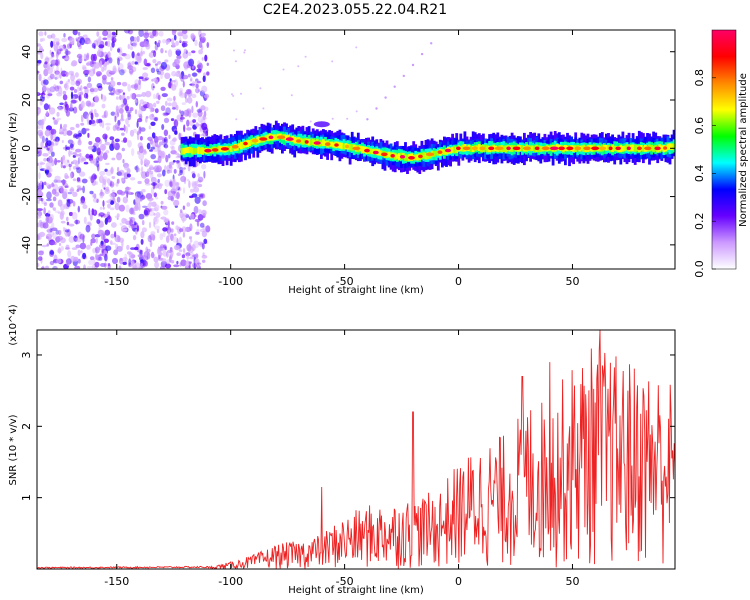 The image size is (750, 600). Describe the element at coordinates (26, 426) in the screenshot. I see `snr-y-tick-label: 2` at that location.